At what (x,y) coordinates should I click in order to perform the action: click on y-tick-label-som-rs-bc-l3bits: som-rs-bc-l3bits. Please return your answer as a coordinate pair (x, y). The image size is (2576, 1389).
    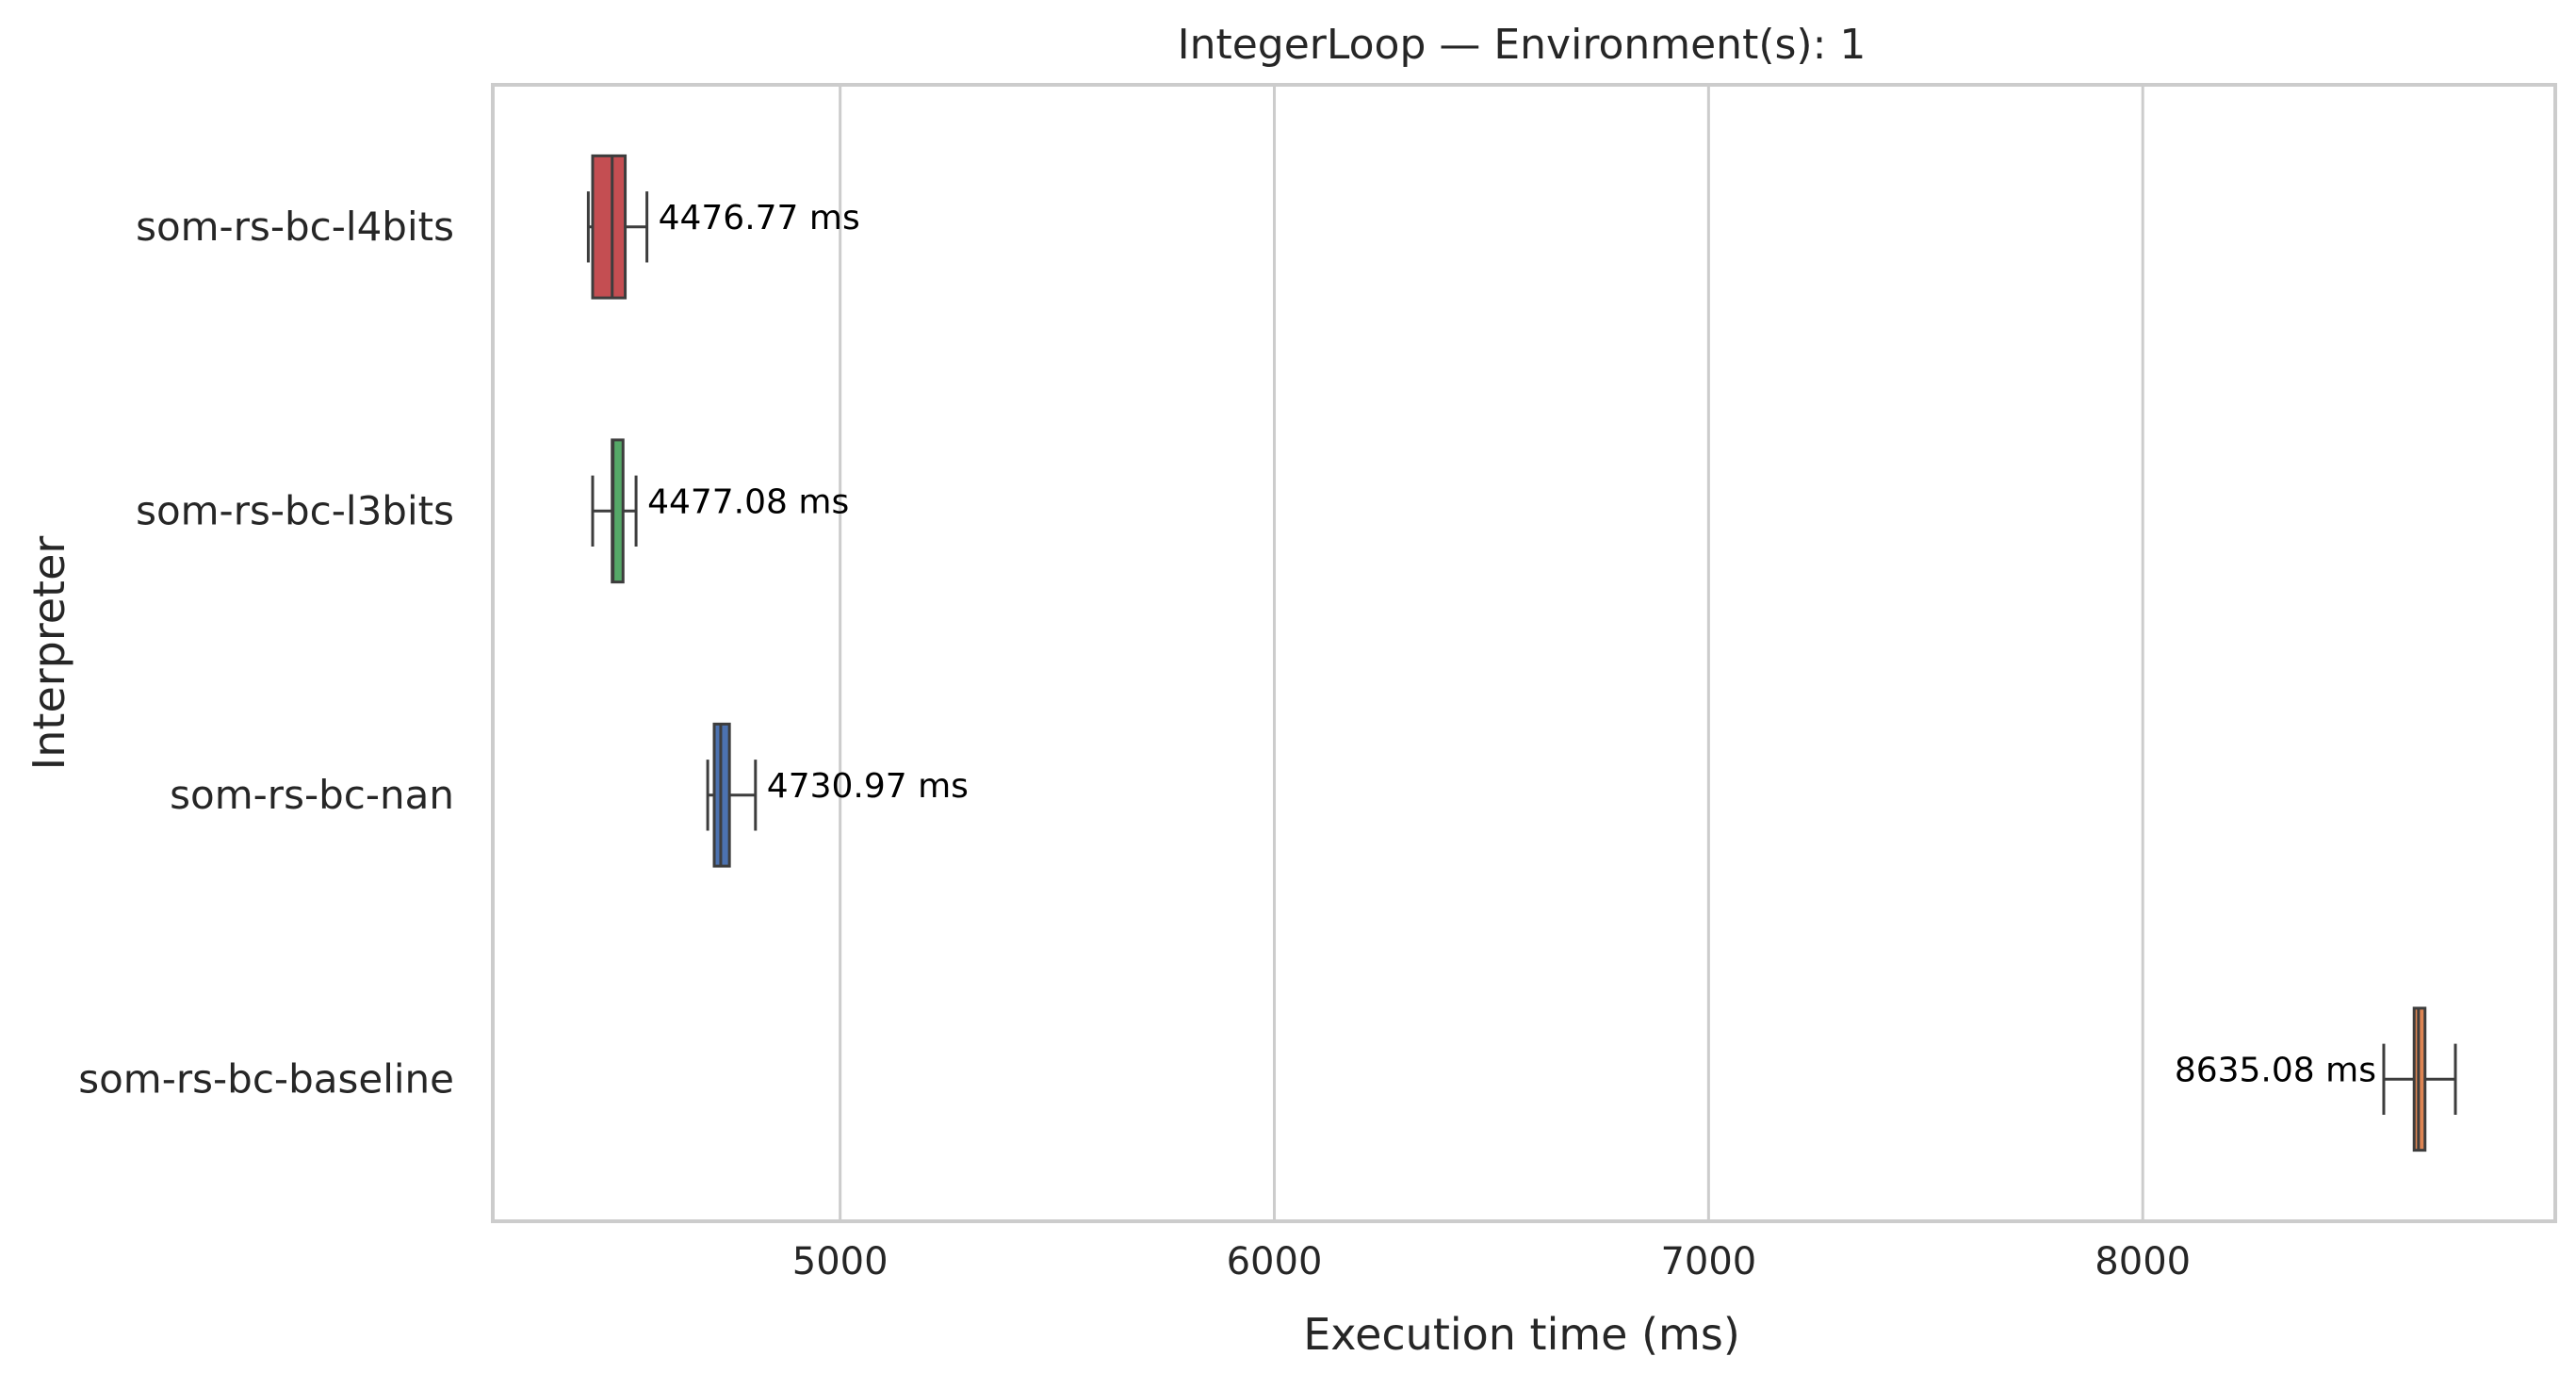
    Looking at the image, I should click on (295, 510).